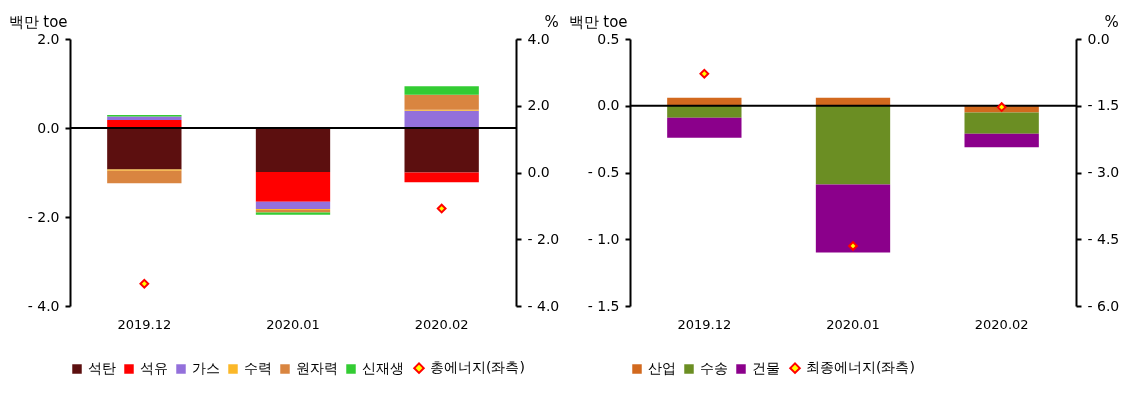 The width and height of the screenshot is (1129, 402). I want to click on y-tick-label: - 2.0, so click(43, 216).